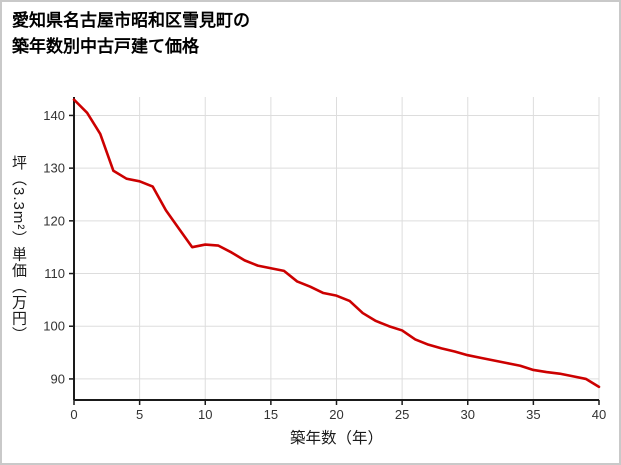  What do you see at coordinates (599, 414) in the screenshot?
I see `x-tick-label: 40` at bounding box center [599, 414].